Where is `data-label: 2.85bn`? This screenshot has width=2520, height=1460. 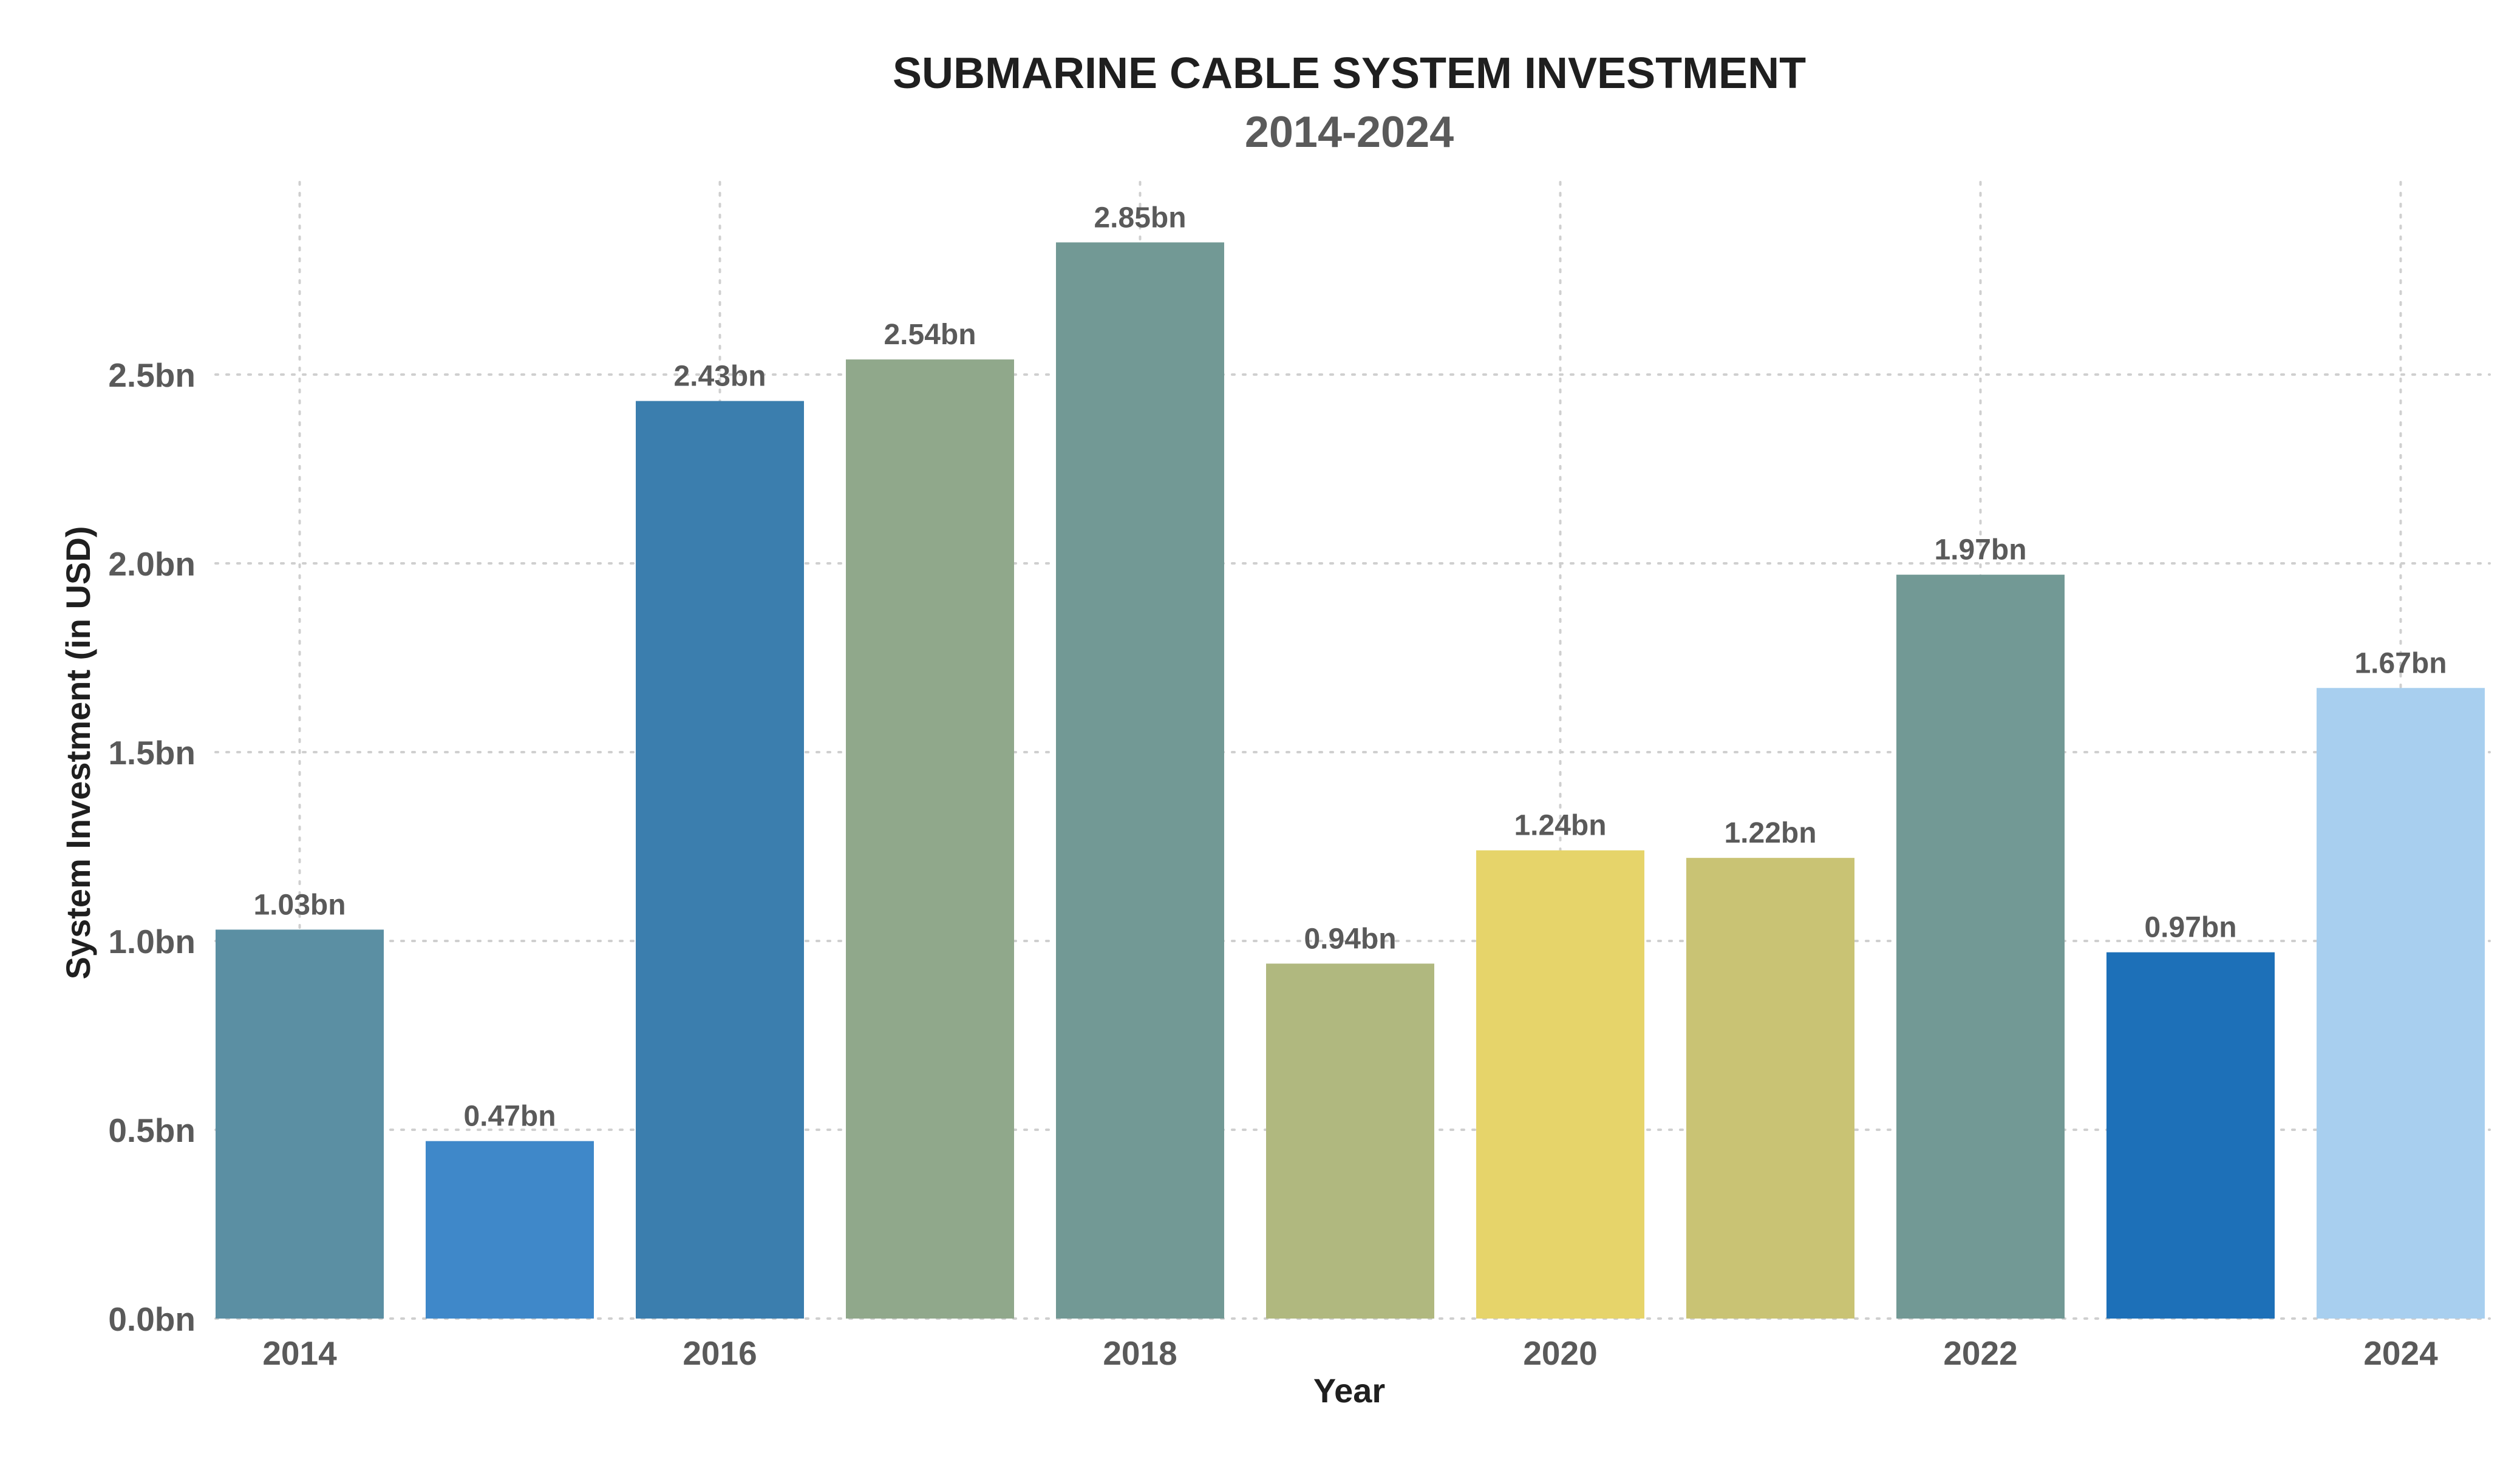
data-label: 2.85bn is located at coordinates (1140, 218).